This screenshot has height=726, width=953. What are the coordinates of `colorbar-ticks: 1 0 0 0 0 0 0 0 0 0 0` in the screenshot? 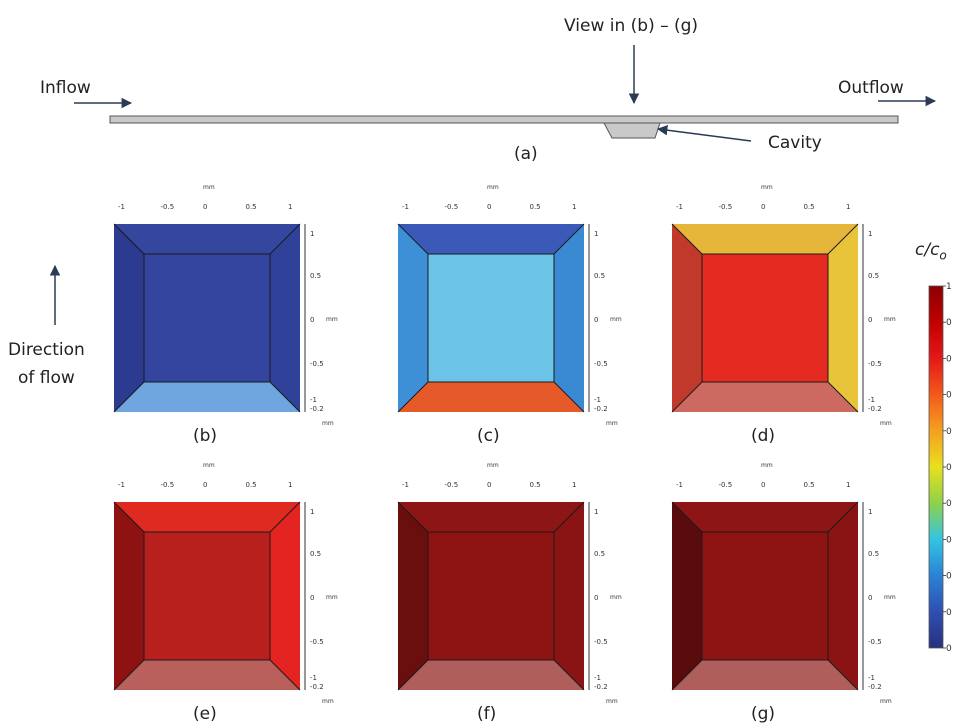 It's located at (947, 468).